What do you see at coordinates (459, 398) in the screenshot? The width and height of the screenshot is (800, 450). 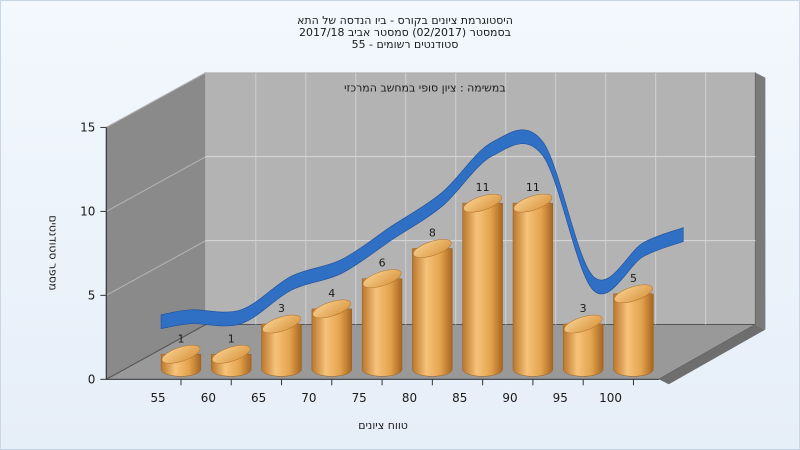 I see `x-tick-label: 85` at bounding box center [459, 398].